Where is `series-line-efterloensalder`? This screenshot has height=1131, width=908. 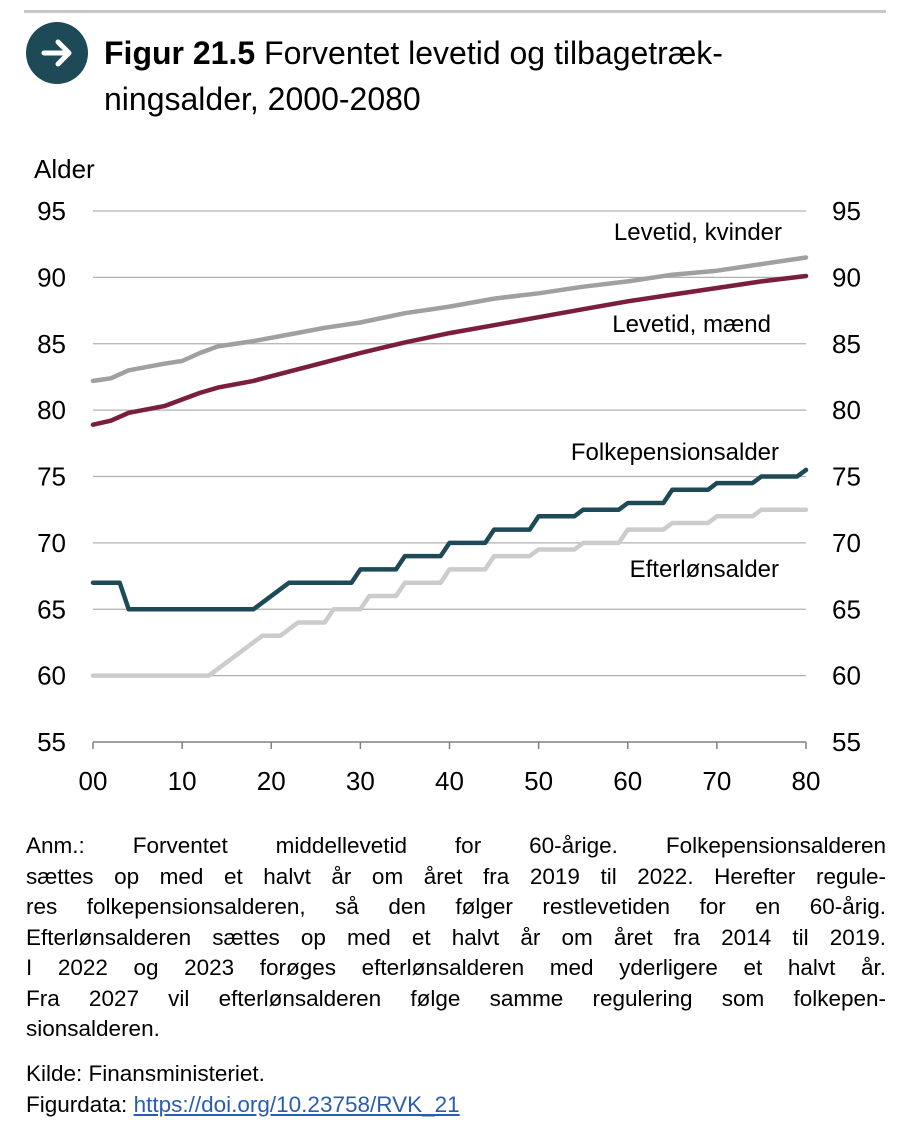
series-line-efterloensalder is located at coordinates (449, 592).